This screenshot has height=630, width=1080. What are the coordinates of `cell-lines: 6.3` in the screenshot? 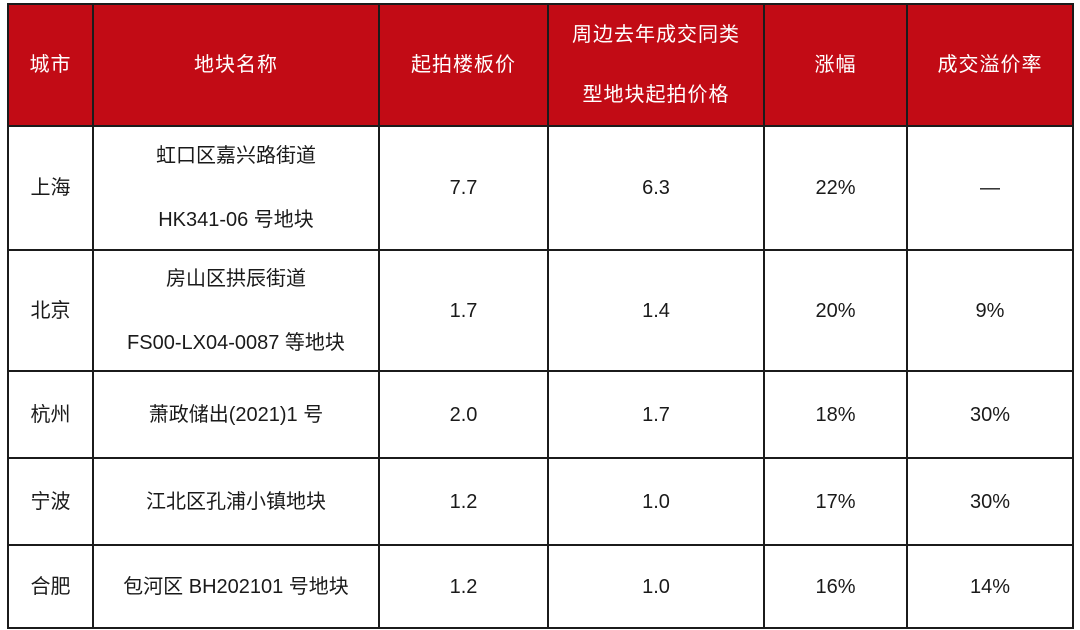 It's located at (656, 188).